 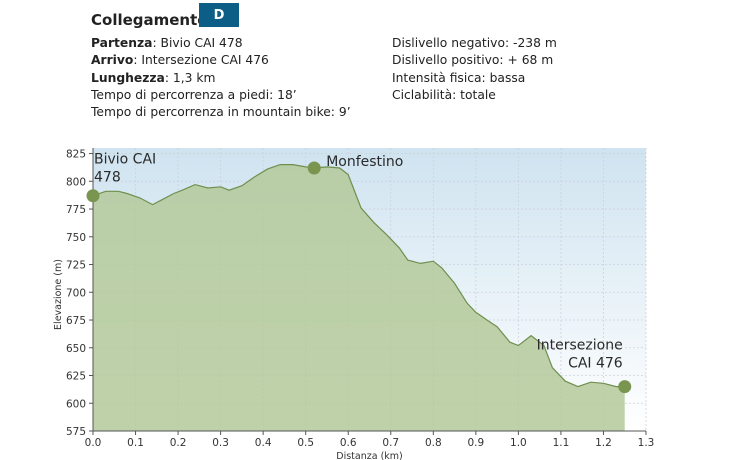 What do you see at coordinates (220, 443) in the screenshot?
I see `x-tick-label: 0.3` at bounding box center [220, 443].